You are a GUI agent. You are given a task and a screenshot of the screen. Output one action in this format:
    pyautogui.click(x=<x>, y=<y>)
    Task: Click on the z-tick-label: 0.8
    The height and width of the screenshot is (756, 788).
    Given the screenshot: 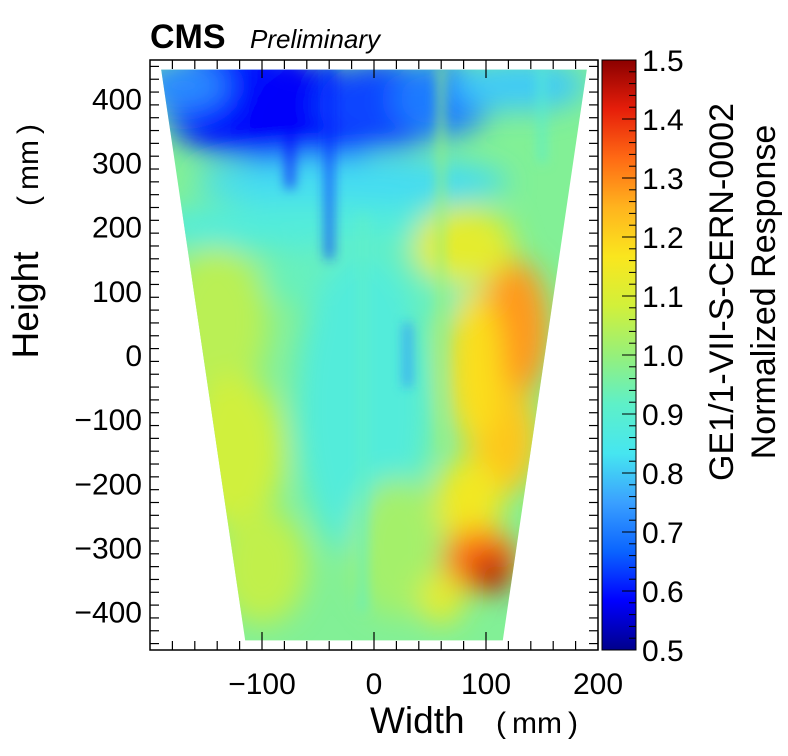 What is the action you would take?
    pyautogui.click(x=663, y=474)
    